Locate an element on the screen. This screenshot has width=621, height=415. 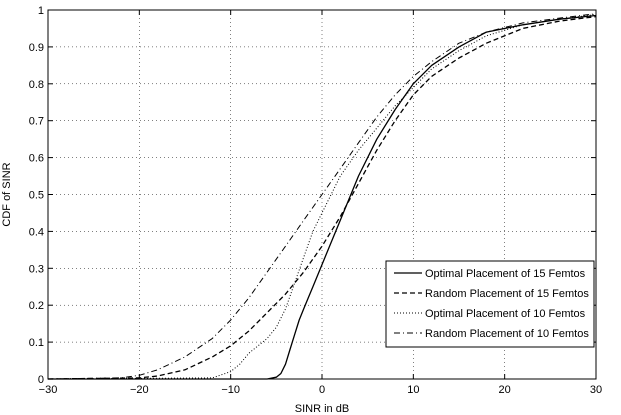
y-tick-label: 0 is located at coordinates (41, 380).